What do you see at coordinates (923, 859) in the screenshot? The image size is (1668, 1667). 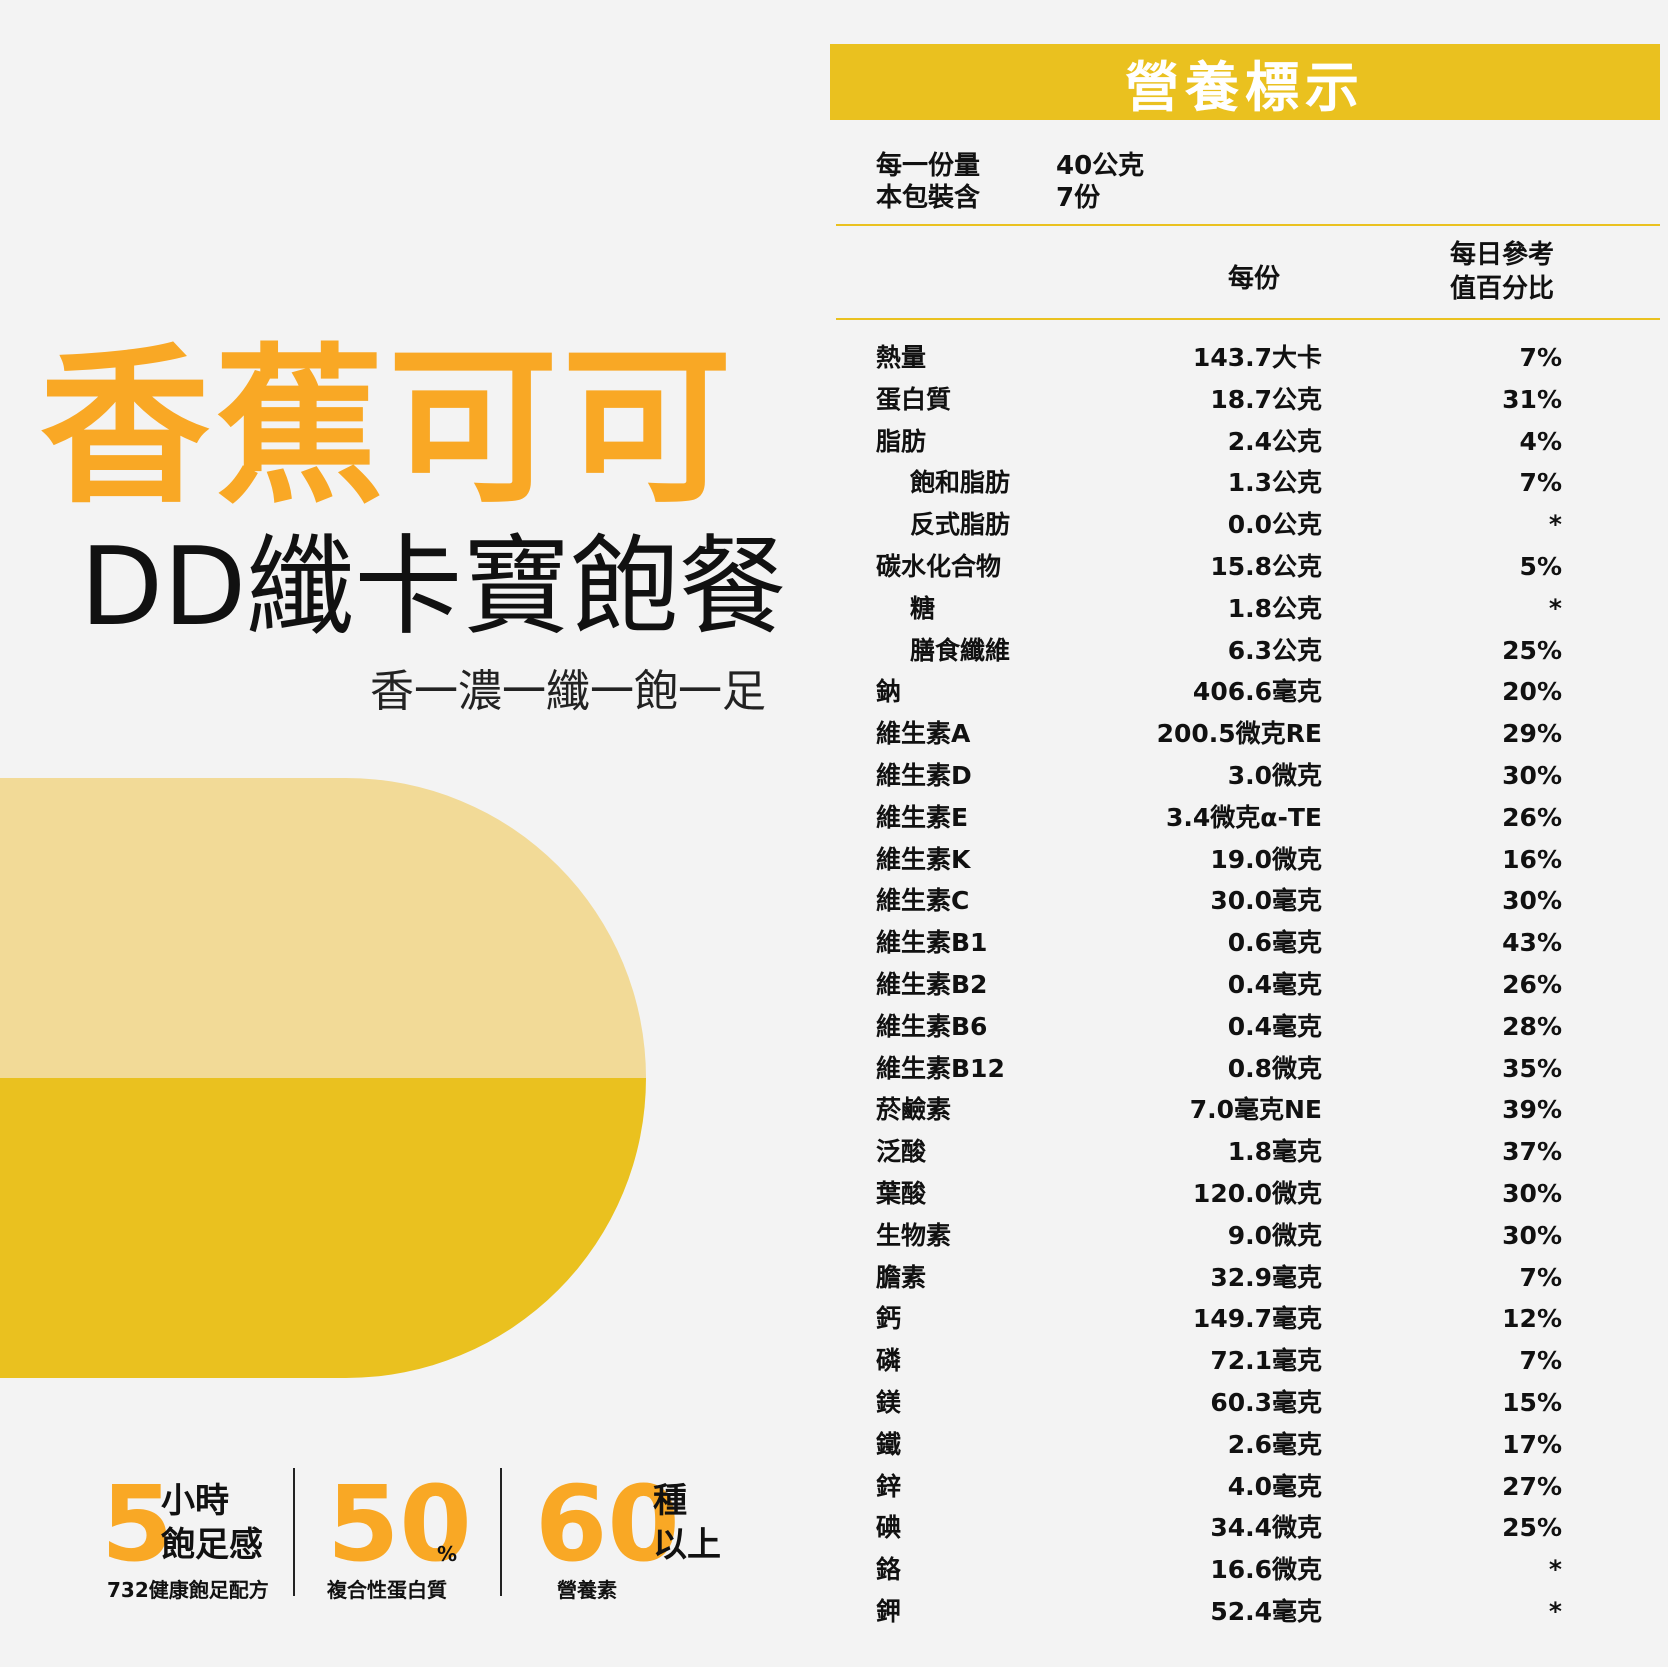 I see `nutrient-name: 維生素K` at bounding box center [923, 859].